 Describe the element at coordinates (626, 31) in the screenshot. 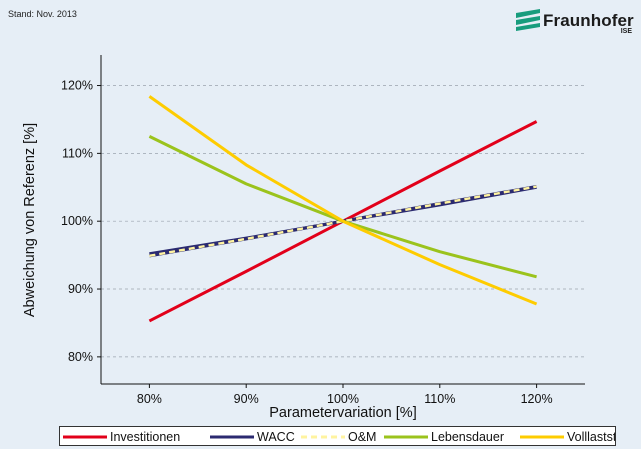

I see `logo-sub: ISE` at that location.